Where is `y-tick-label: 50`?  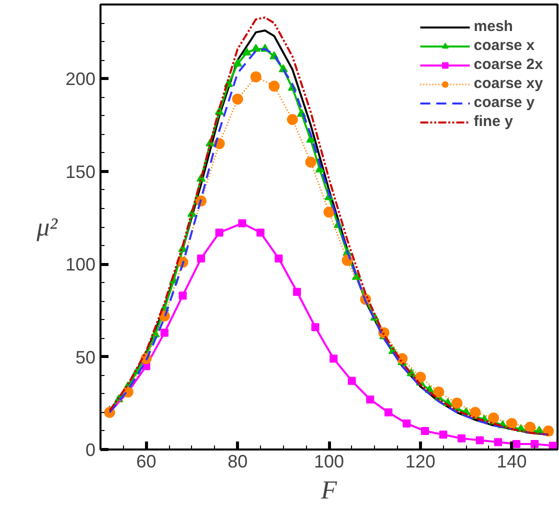
y-tick-label: 50 is located at coordinates (85, 357).